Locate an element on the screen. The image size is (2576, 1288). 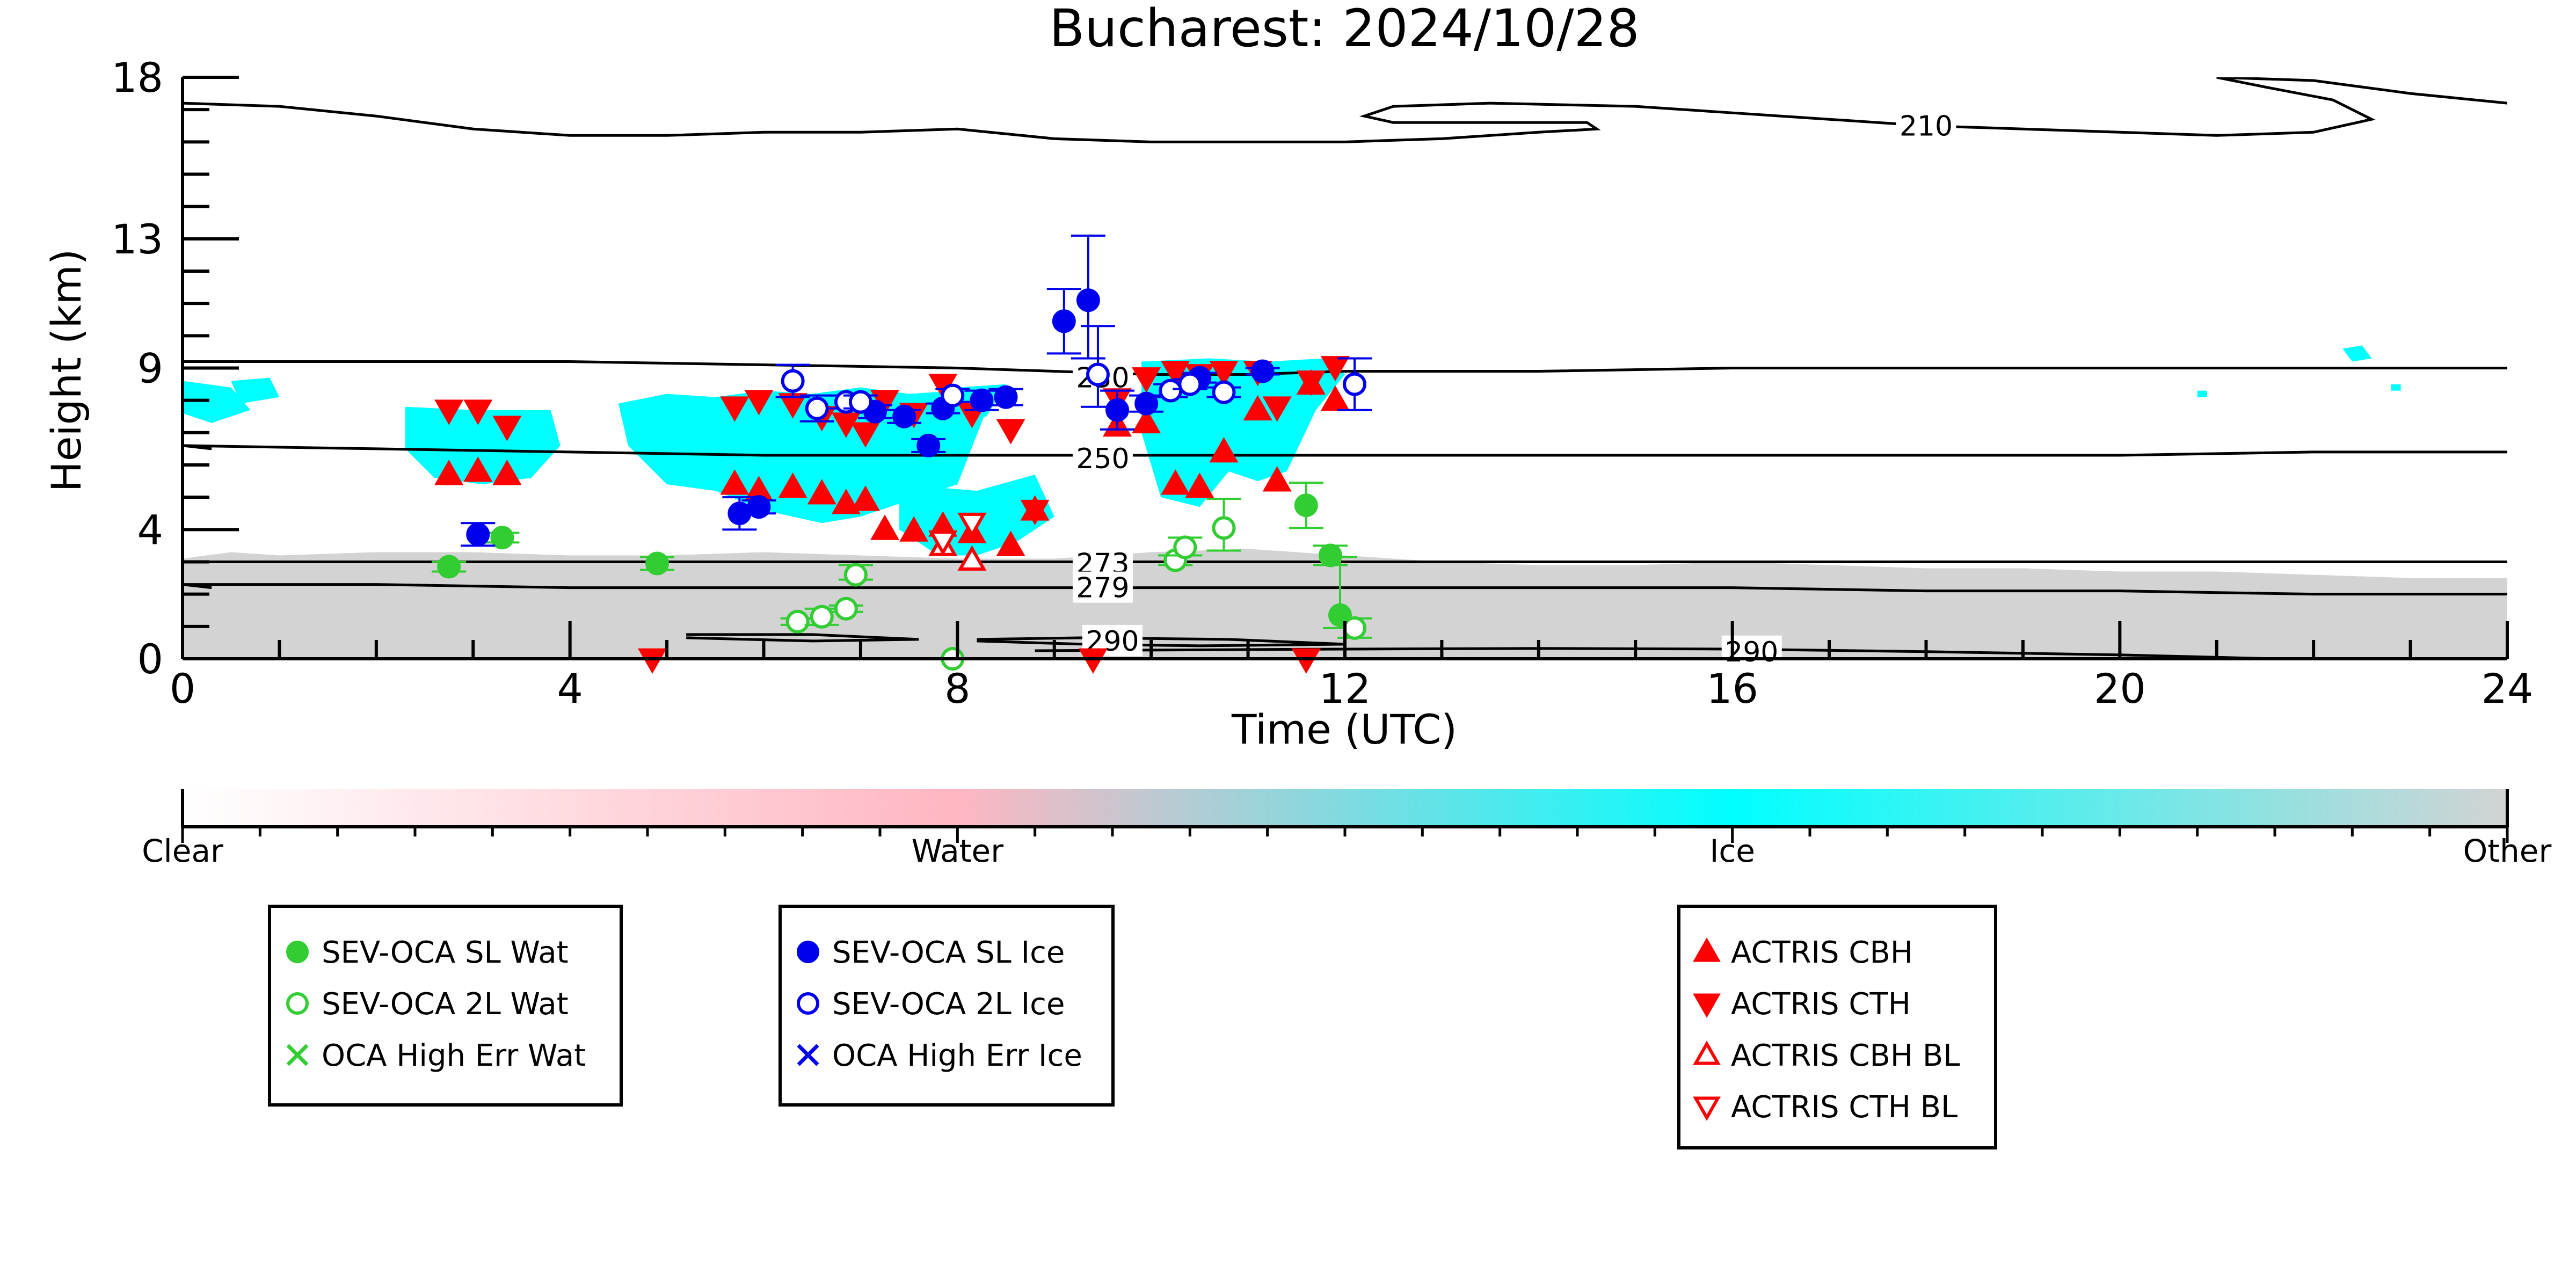
mask-region-other is located at coordinates (1345, 604).